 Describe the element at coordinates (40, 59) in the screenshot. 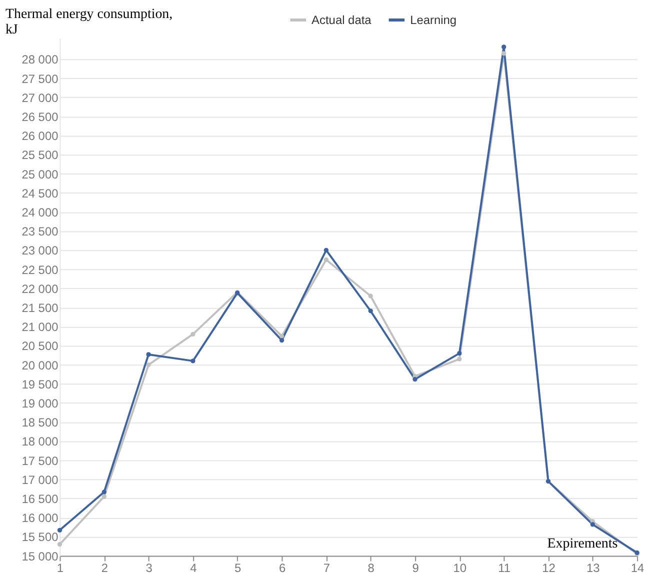

I see `y-tick-label: 28 000` at that location.